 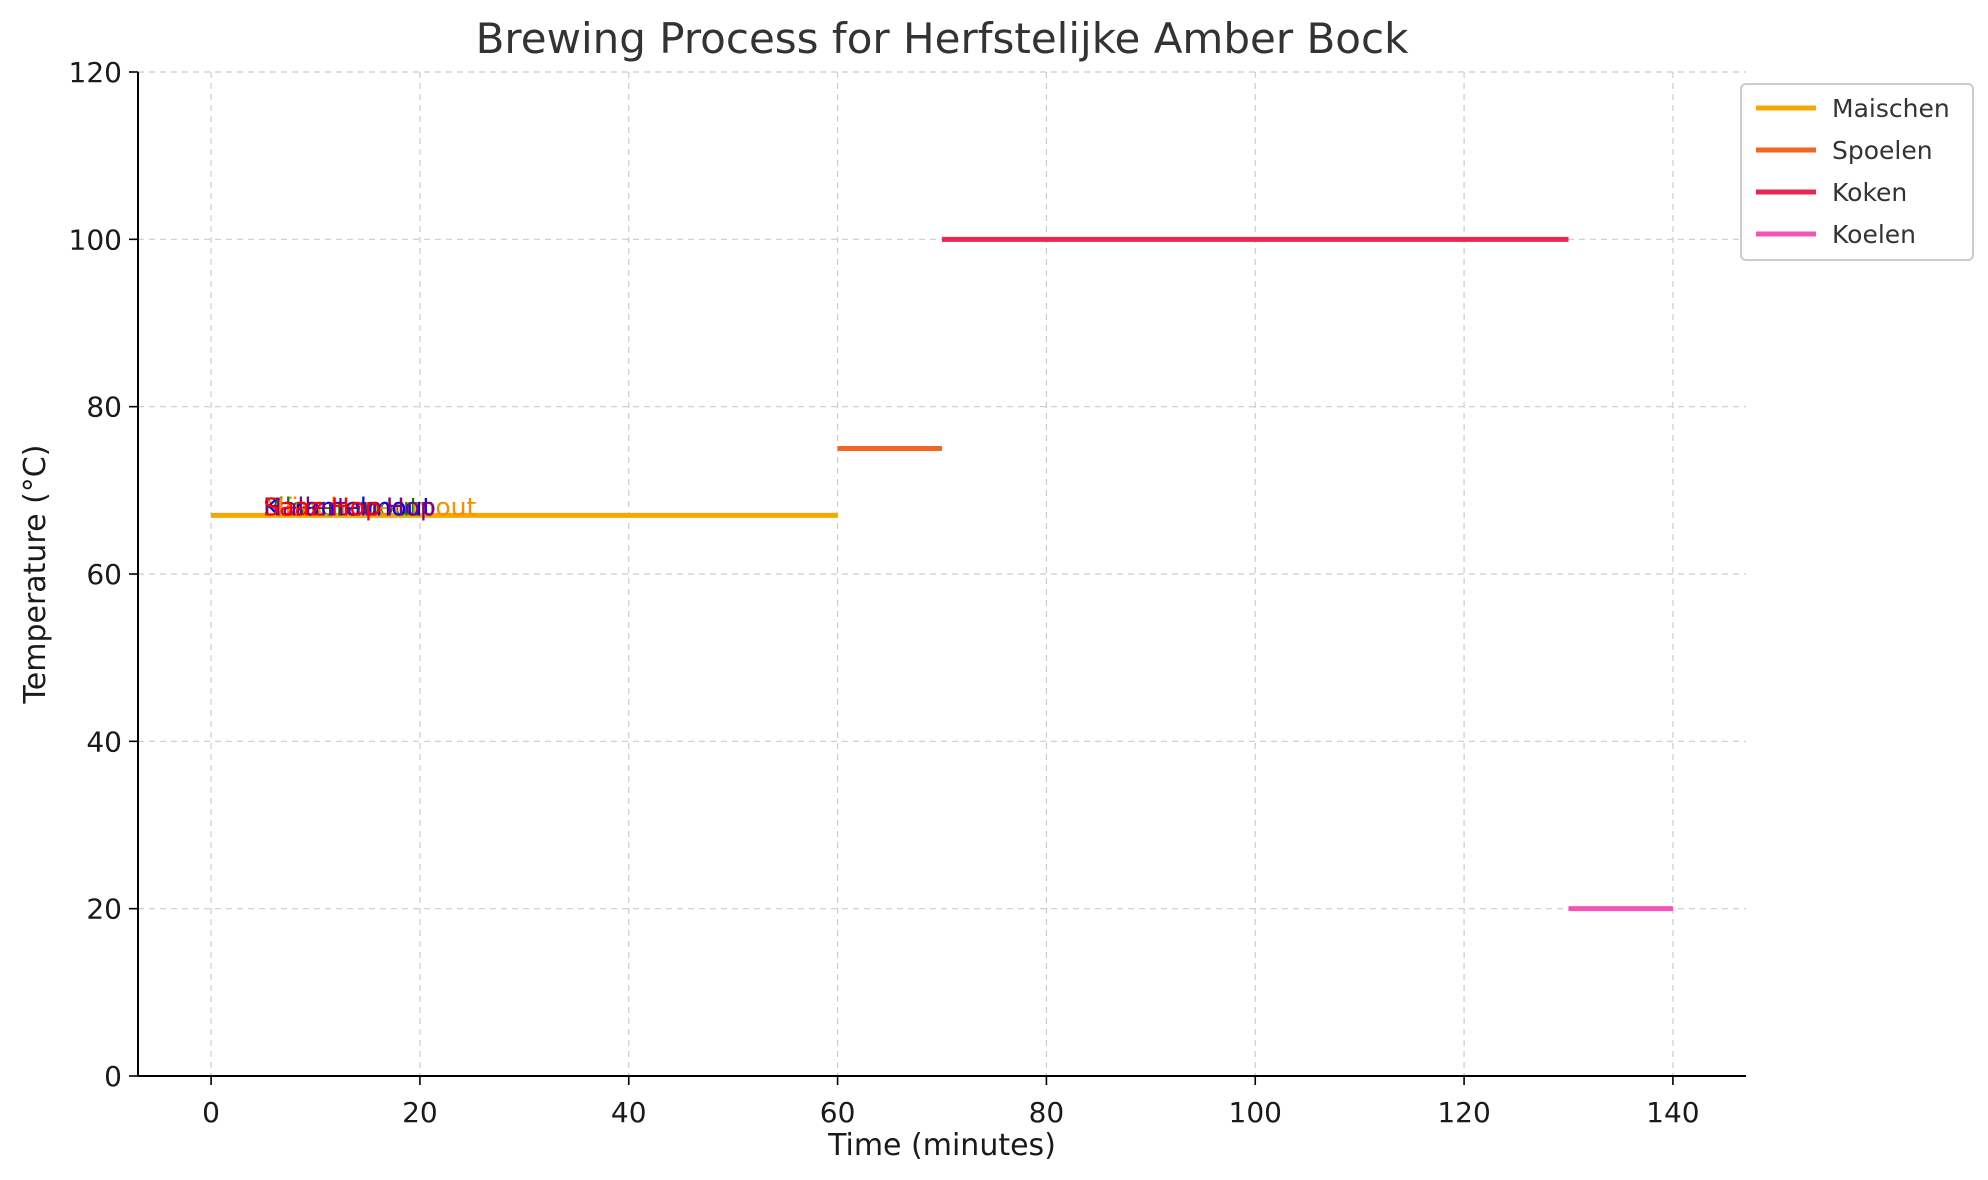 What do you see at coordinates (1672, 1112) in the screenshot?
I see `x-tick-label: 140` at bounding box center [1672, 1112].